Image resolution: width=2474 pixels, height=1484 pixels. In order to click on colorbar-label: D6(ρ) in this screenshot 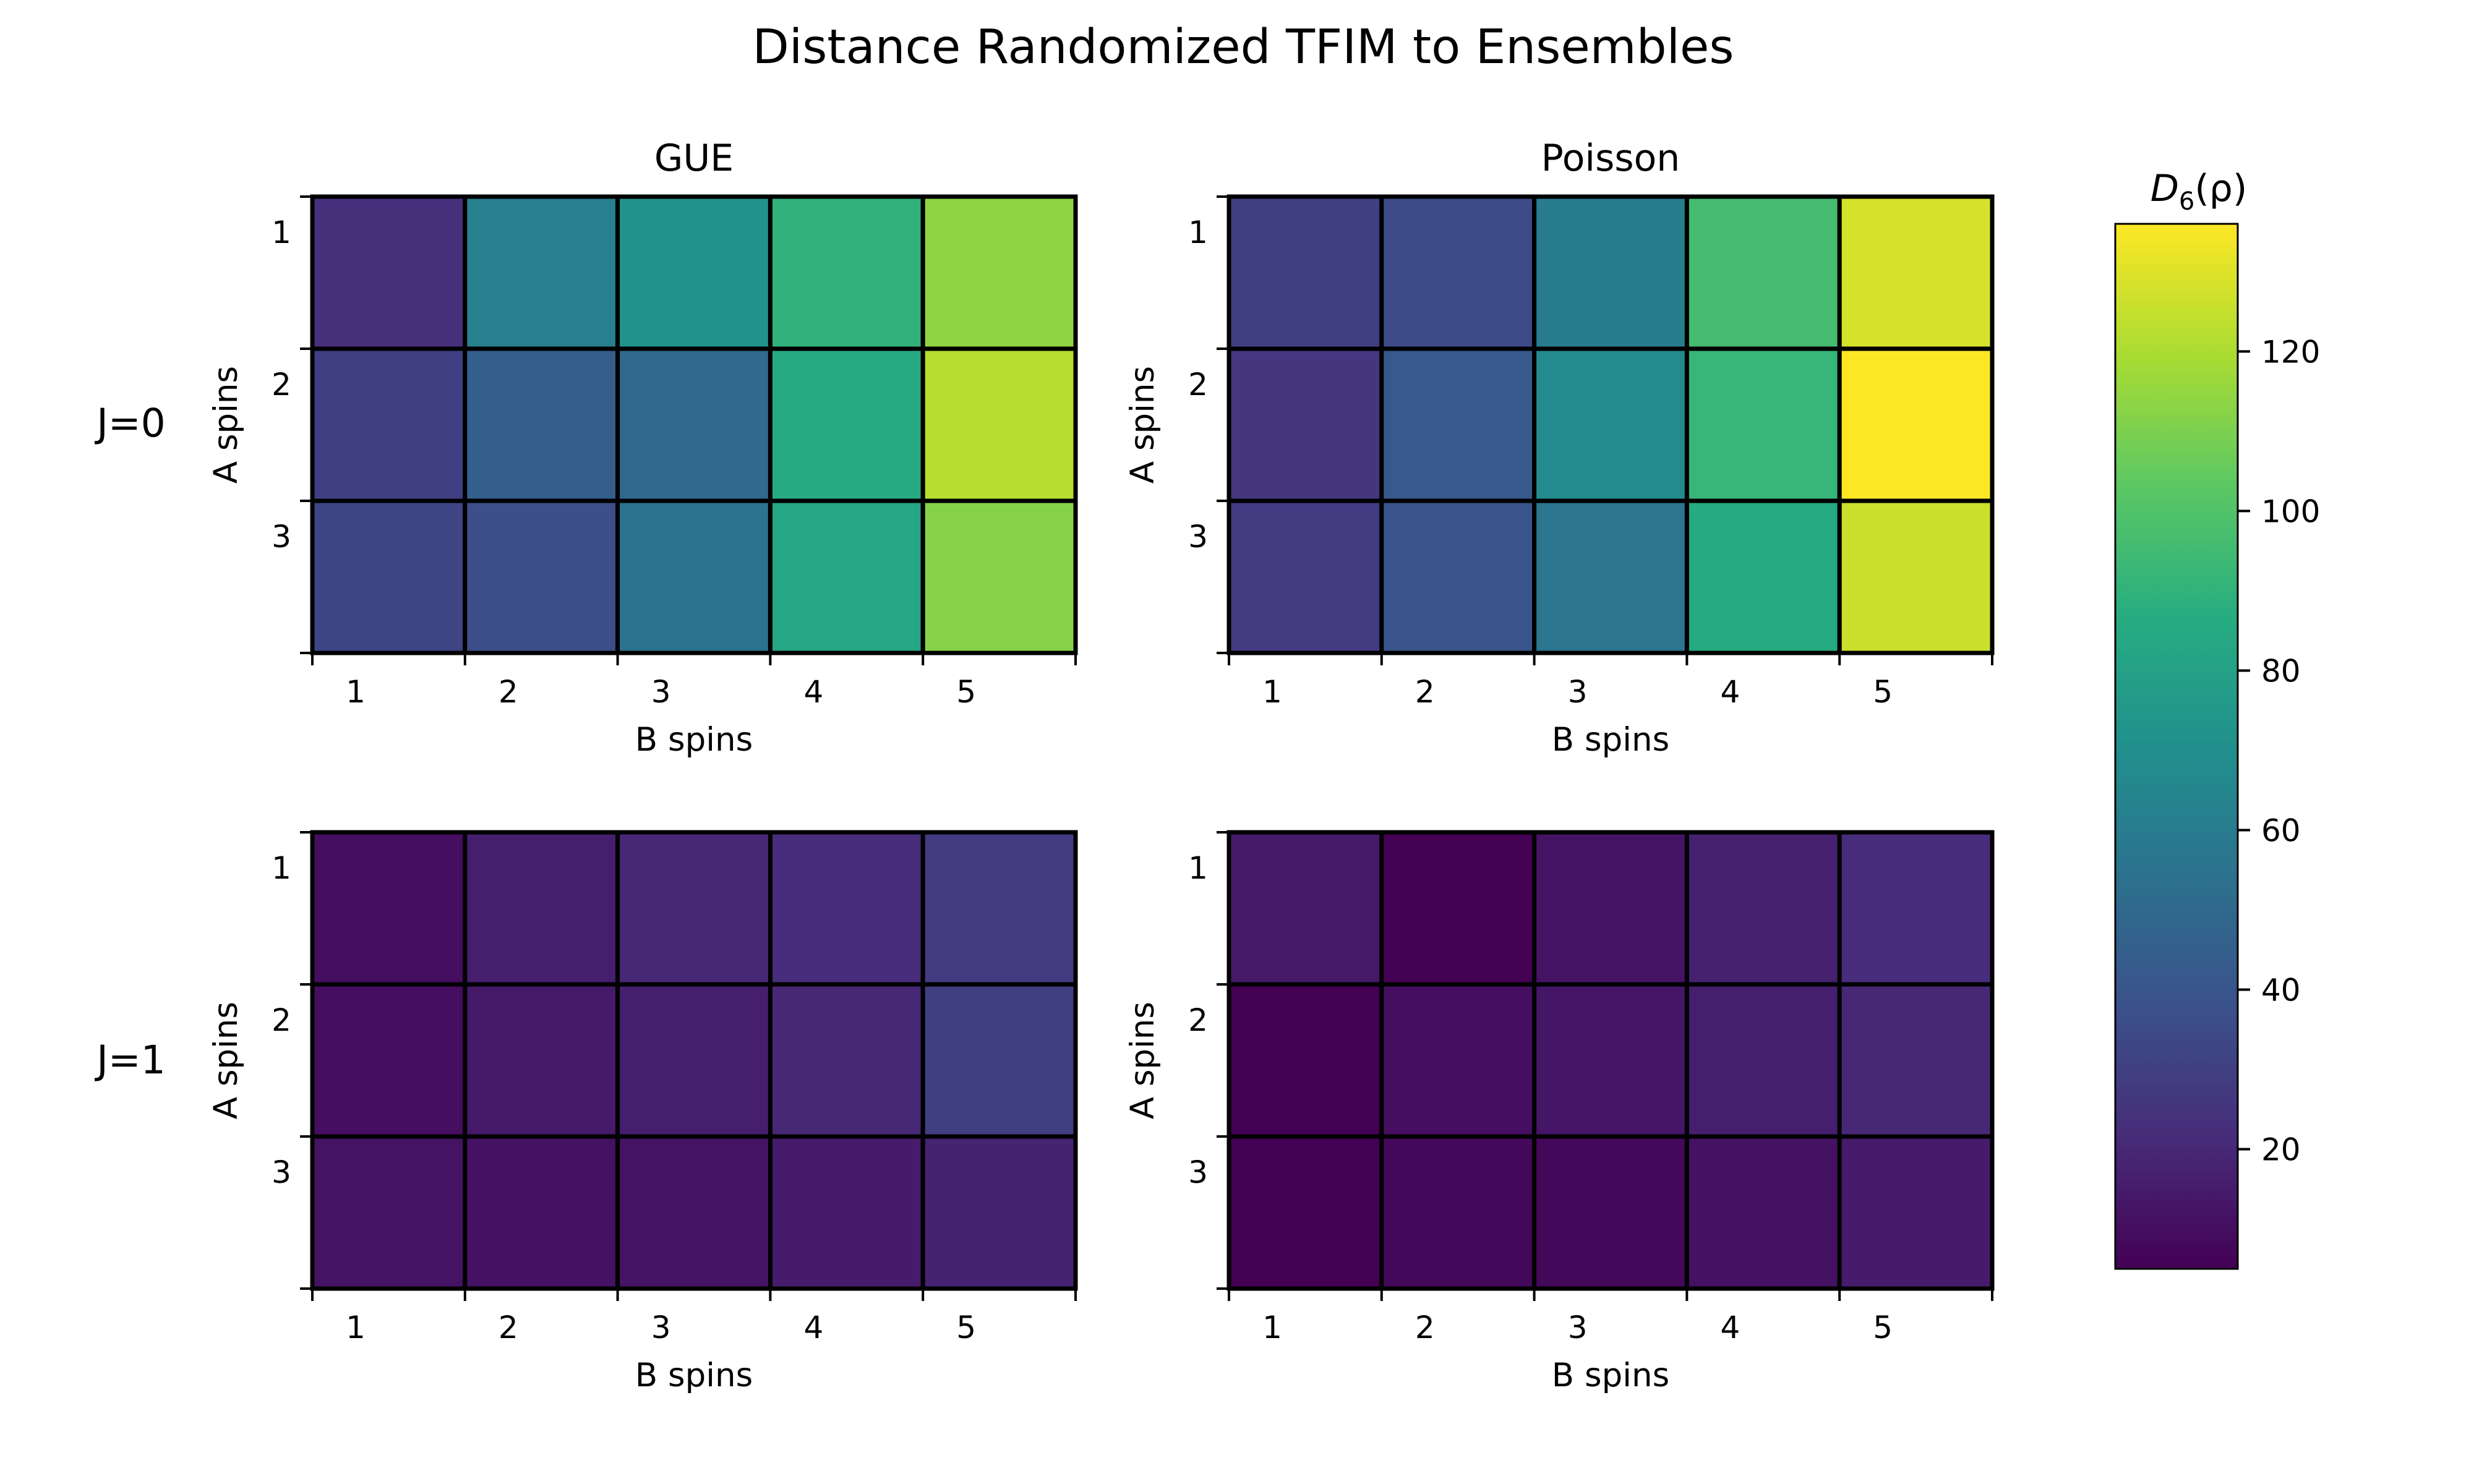, I will do `click(2199, 191)`.